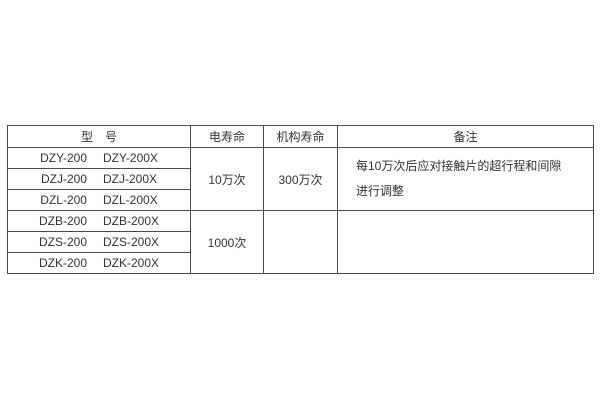 This screenshot has width=600, height=400. What do you see at coordinates (63, 158) in the screenshot?
I see `model-name: DZY-200` at bounding box center [63, 158].